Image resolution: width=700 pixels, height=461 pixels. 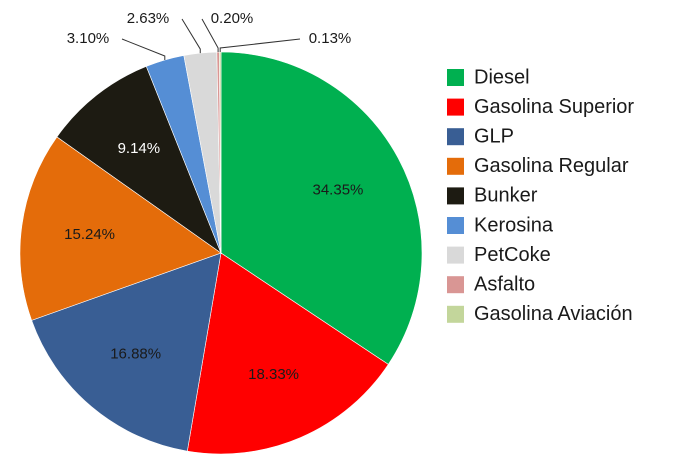 What do you see at coordinates (148, 18) in the screenshot?
I see `value-label: 2.63%` at bounding box center [148, 18].